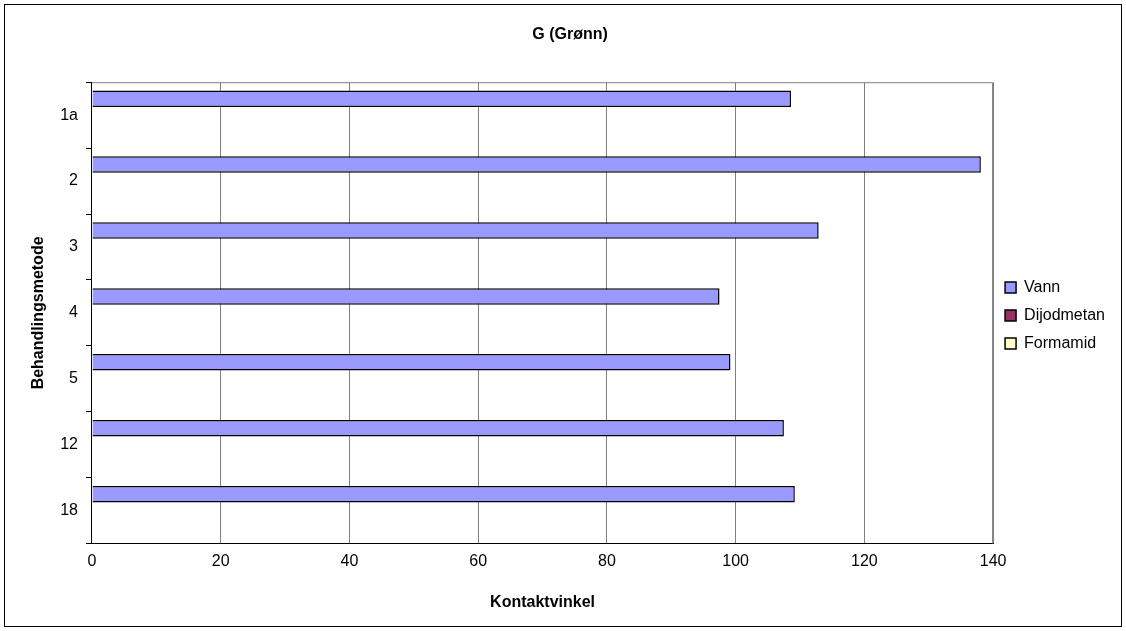 The height and width of the screenshot is (631, 1126). I want to click on chart-title: G (Grønn), so click(570, 34).